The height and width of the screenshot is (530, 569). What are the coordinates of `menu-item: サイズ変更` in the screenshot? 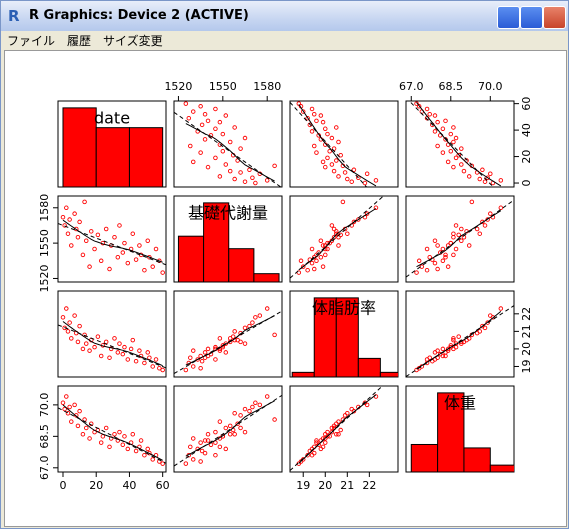 It's located at (133, 41).